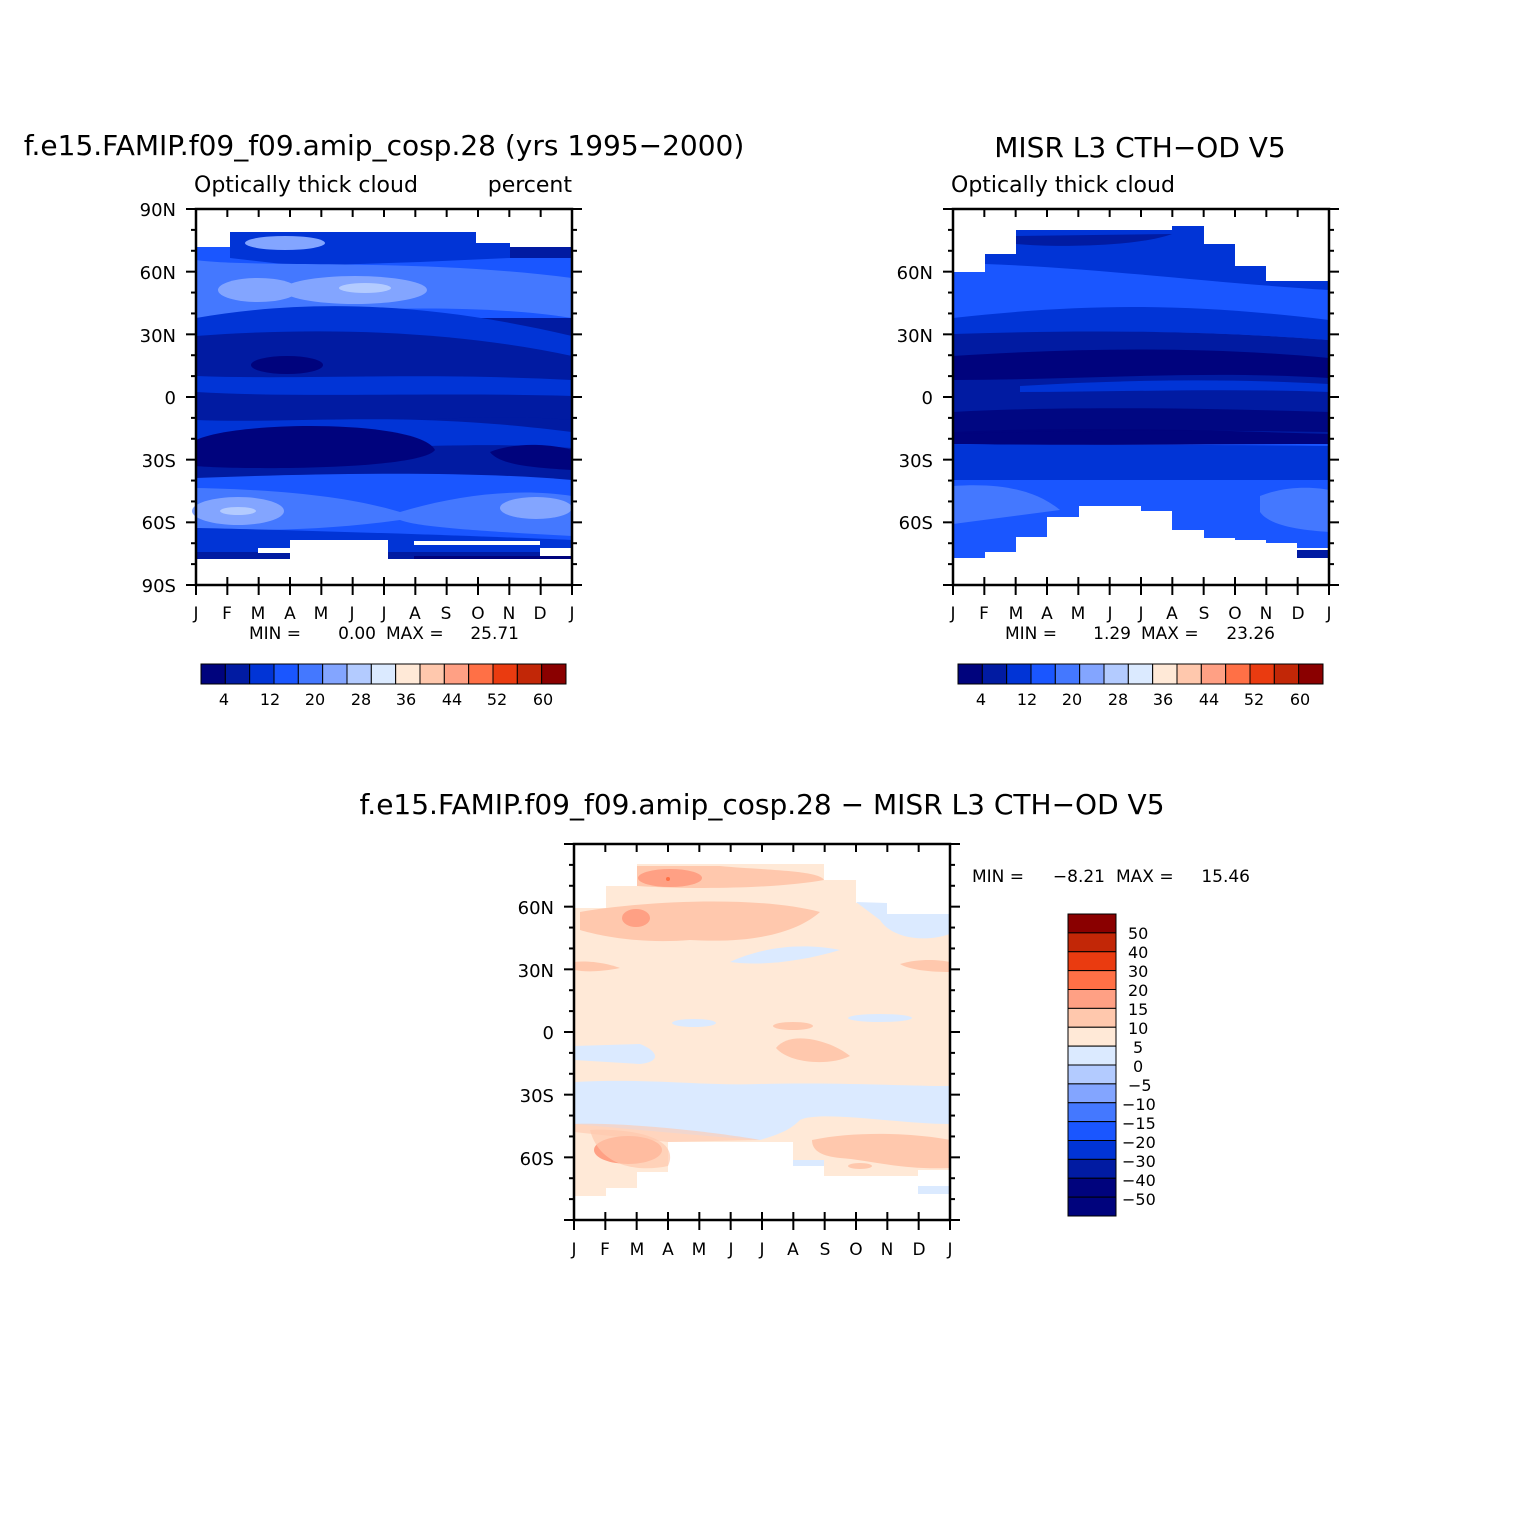  Describe the element at coordinates (382, 397) in the screenshot. I see `panel1-plot-field` at that location.